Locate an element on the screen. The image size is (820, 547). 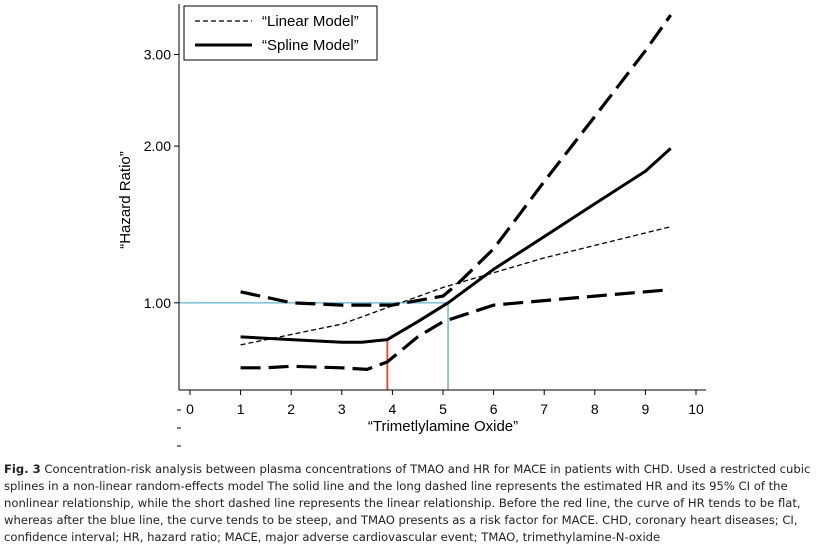
x-tick-label: 4 is located at coordinates (393, 409).